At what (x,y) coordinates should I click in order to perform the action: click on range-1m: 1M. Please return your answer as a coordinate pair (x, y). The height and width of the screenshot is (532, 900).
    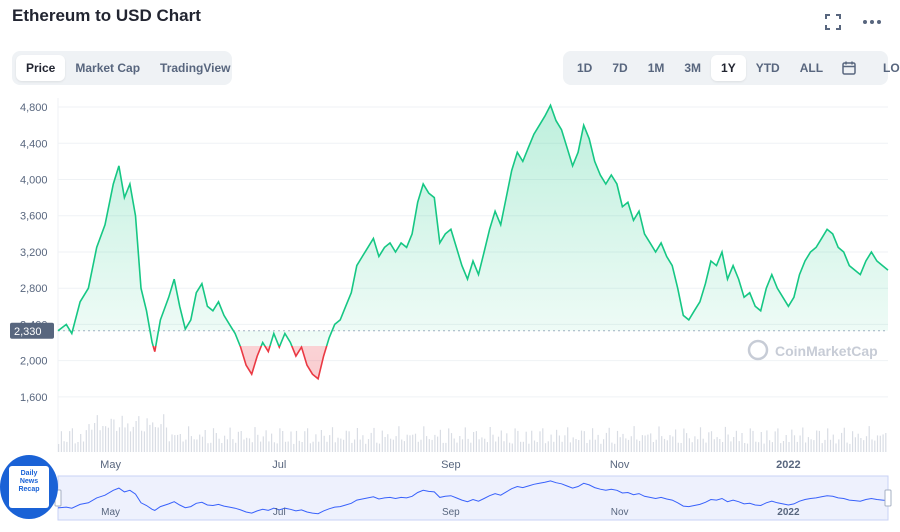
    Looking at the image, I should click on (656, 68).